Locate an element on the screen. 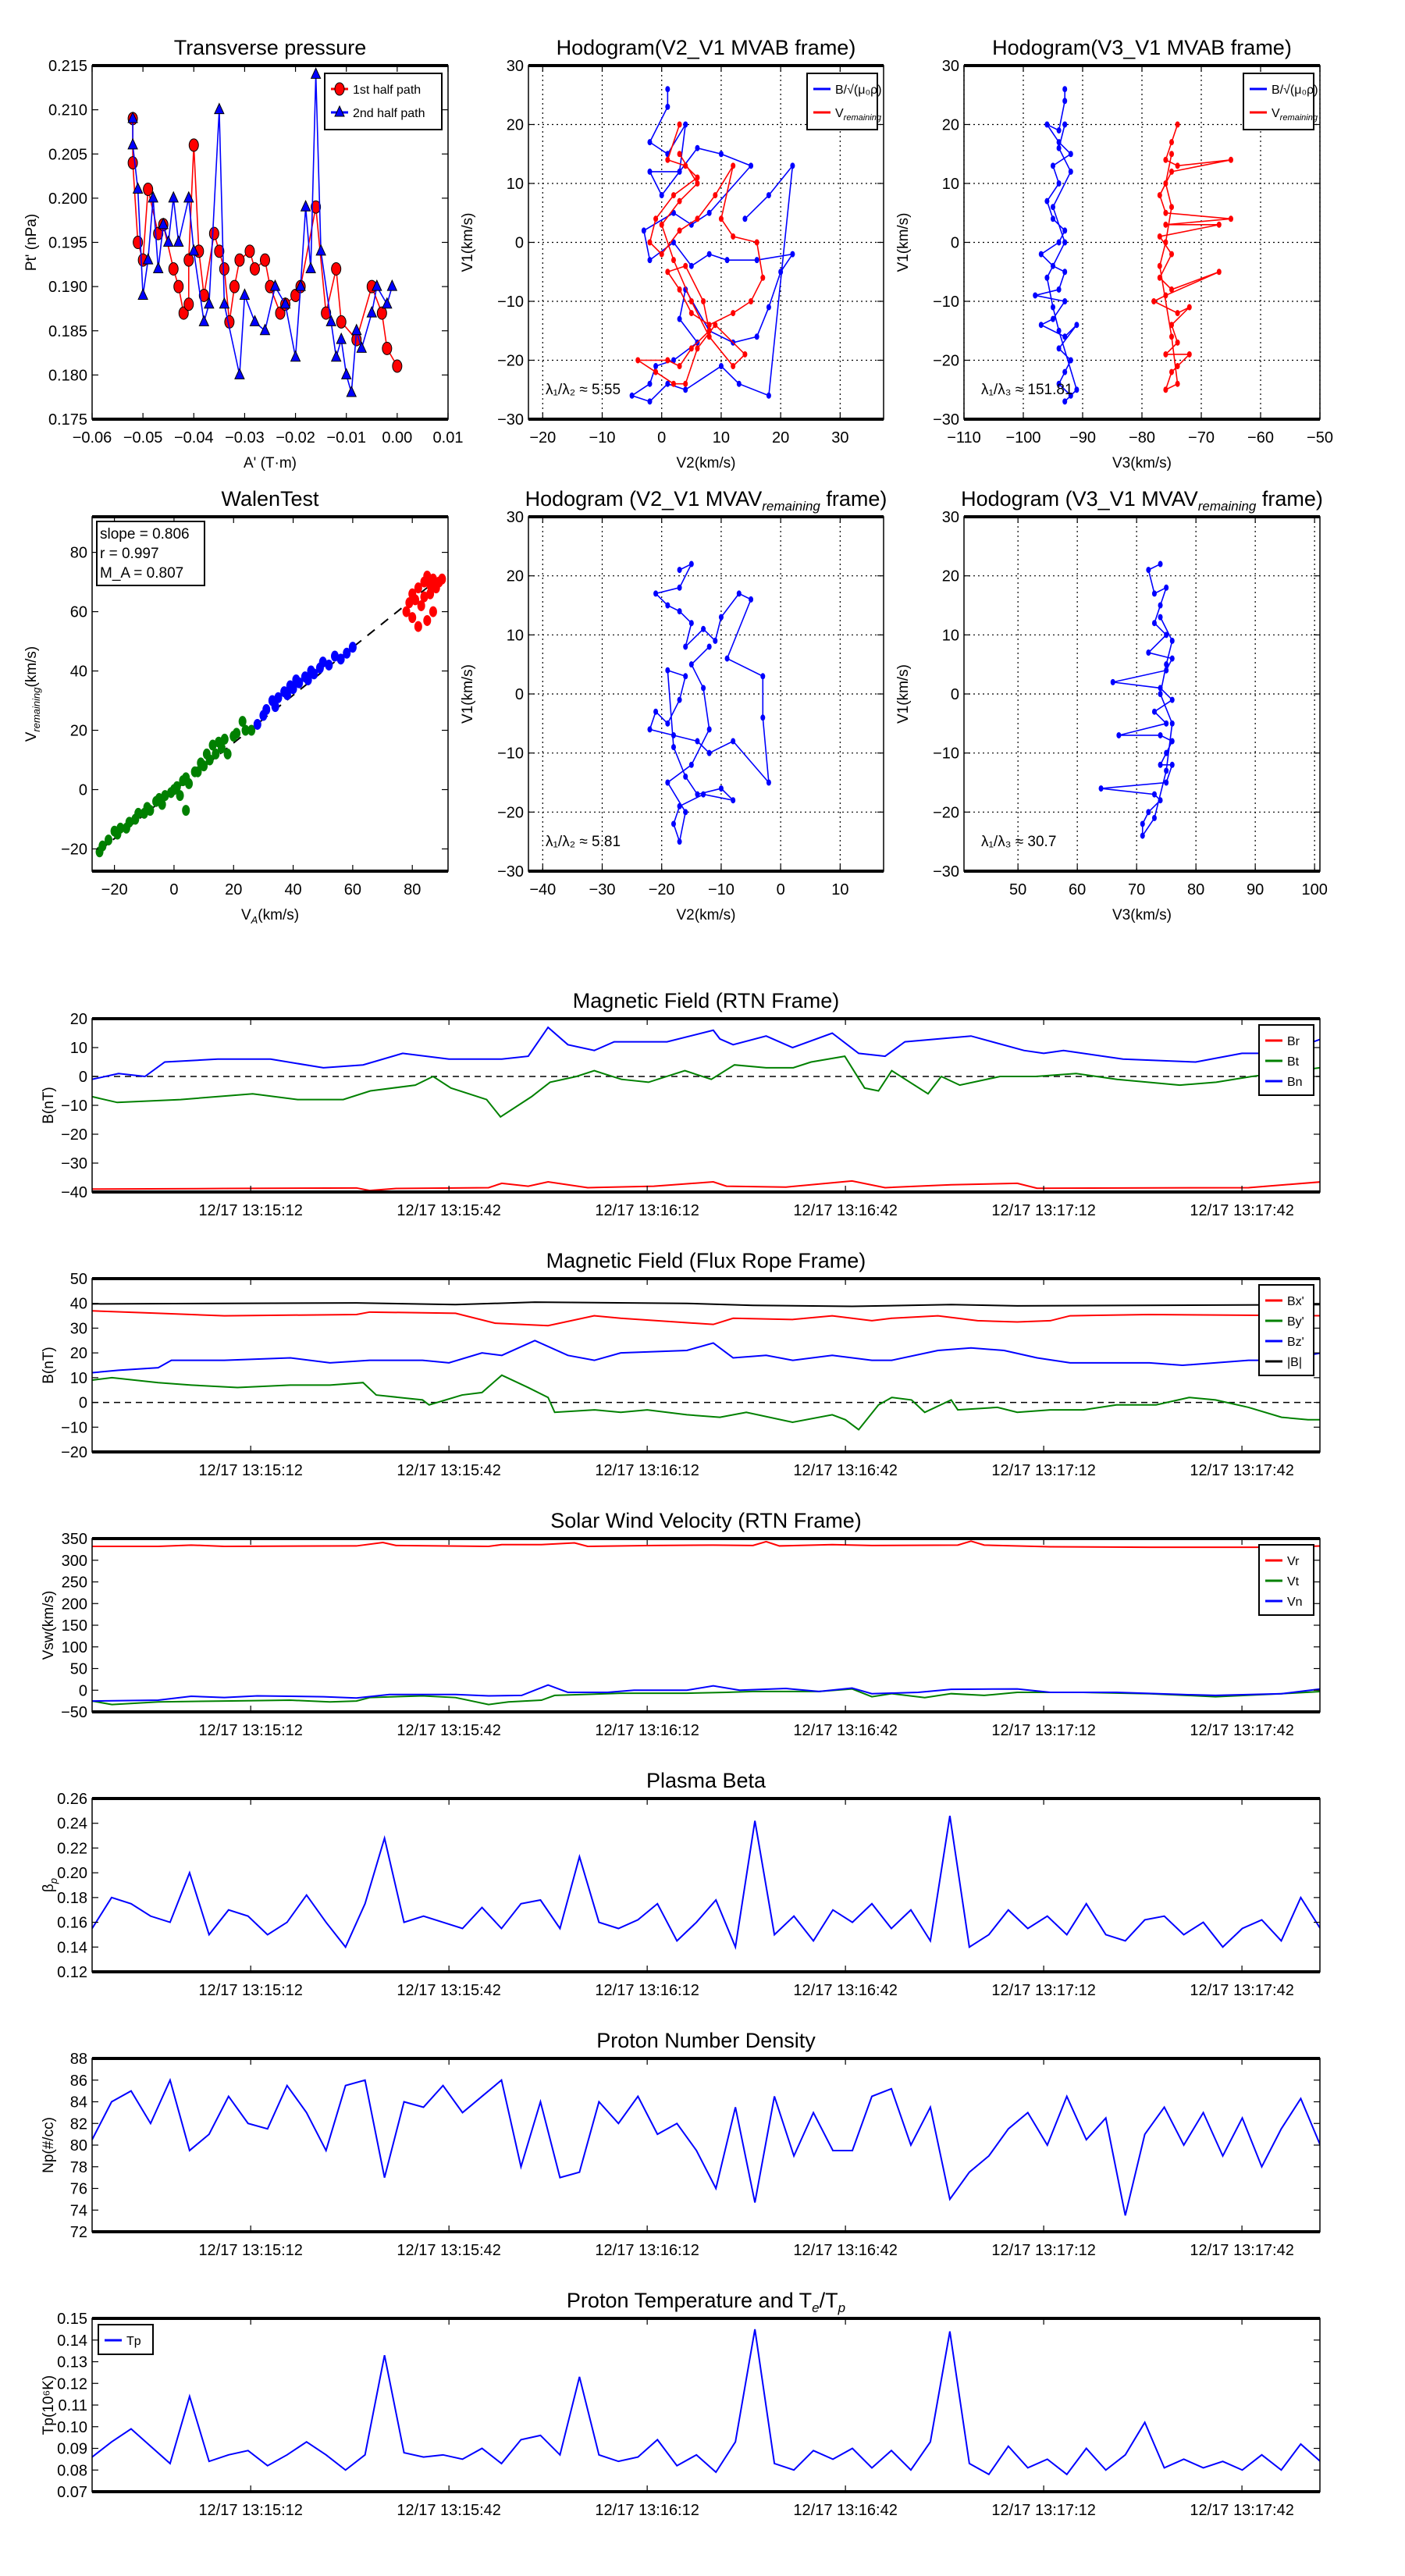 The width and height of the screenshot is (1405, 2576). legend-label-text: 2nd half path is located at coordinates (389, 114).